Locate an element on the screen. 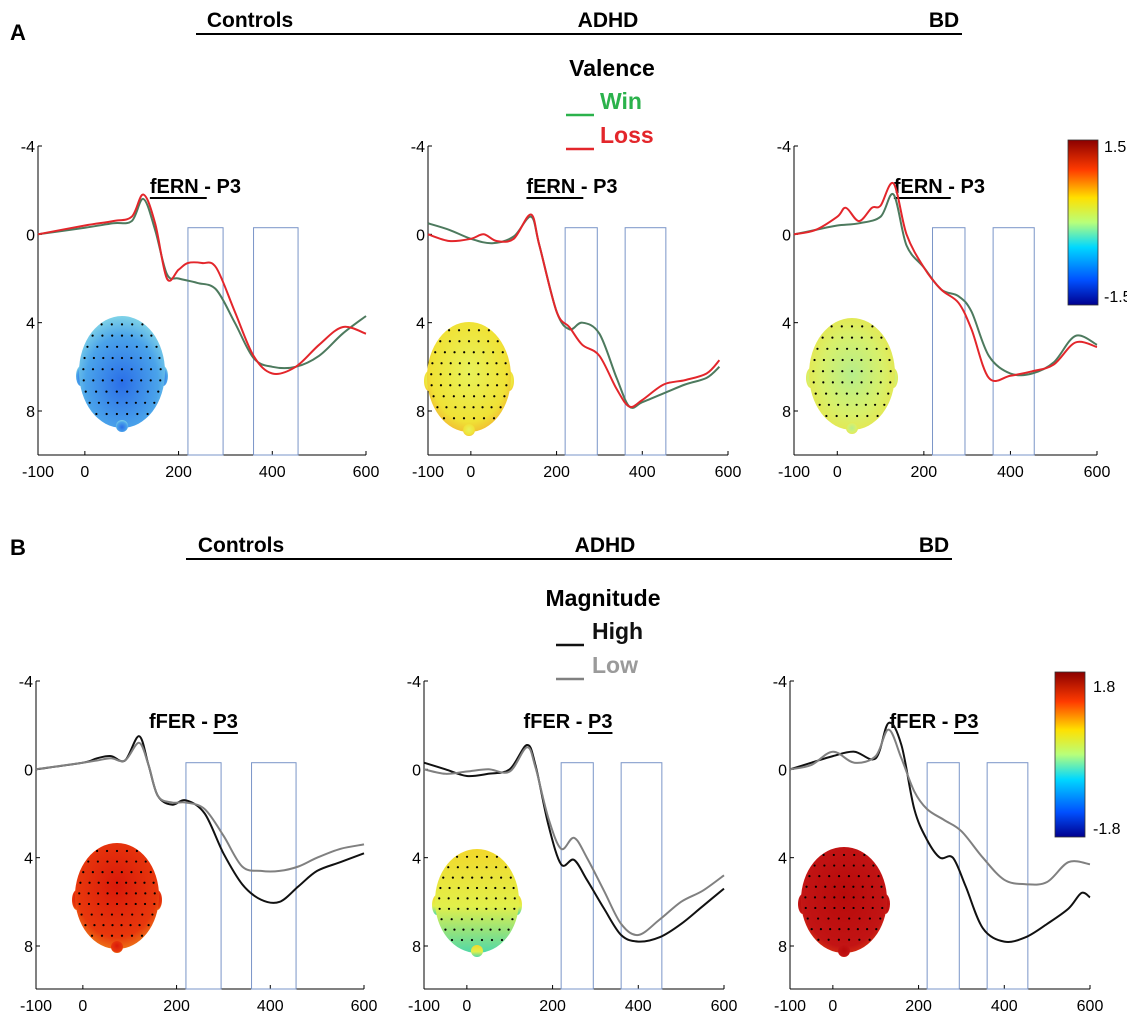 The width and height of the screenshot is (1127, 1016). x-tick-label: -100 is located at coordinates (790, 1006).